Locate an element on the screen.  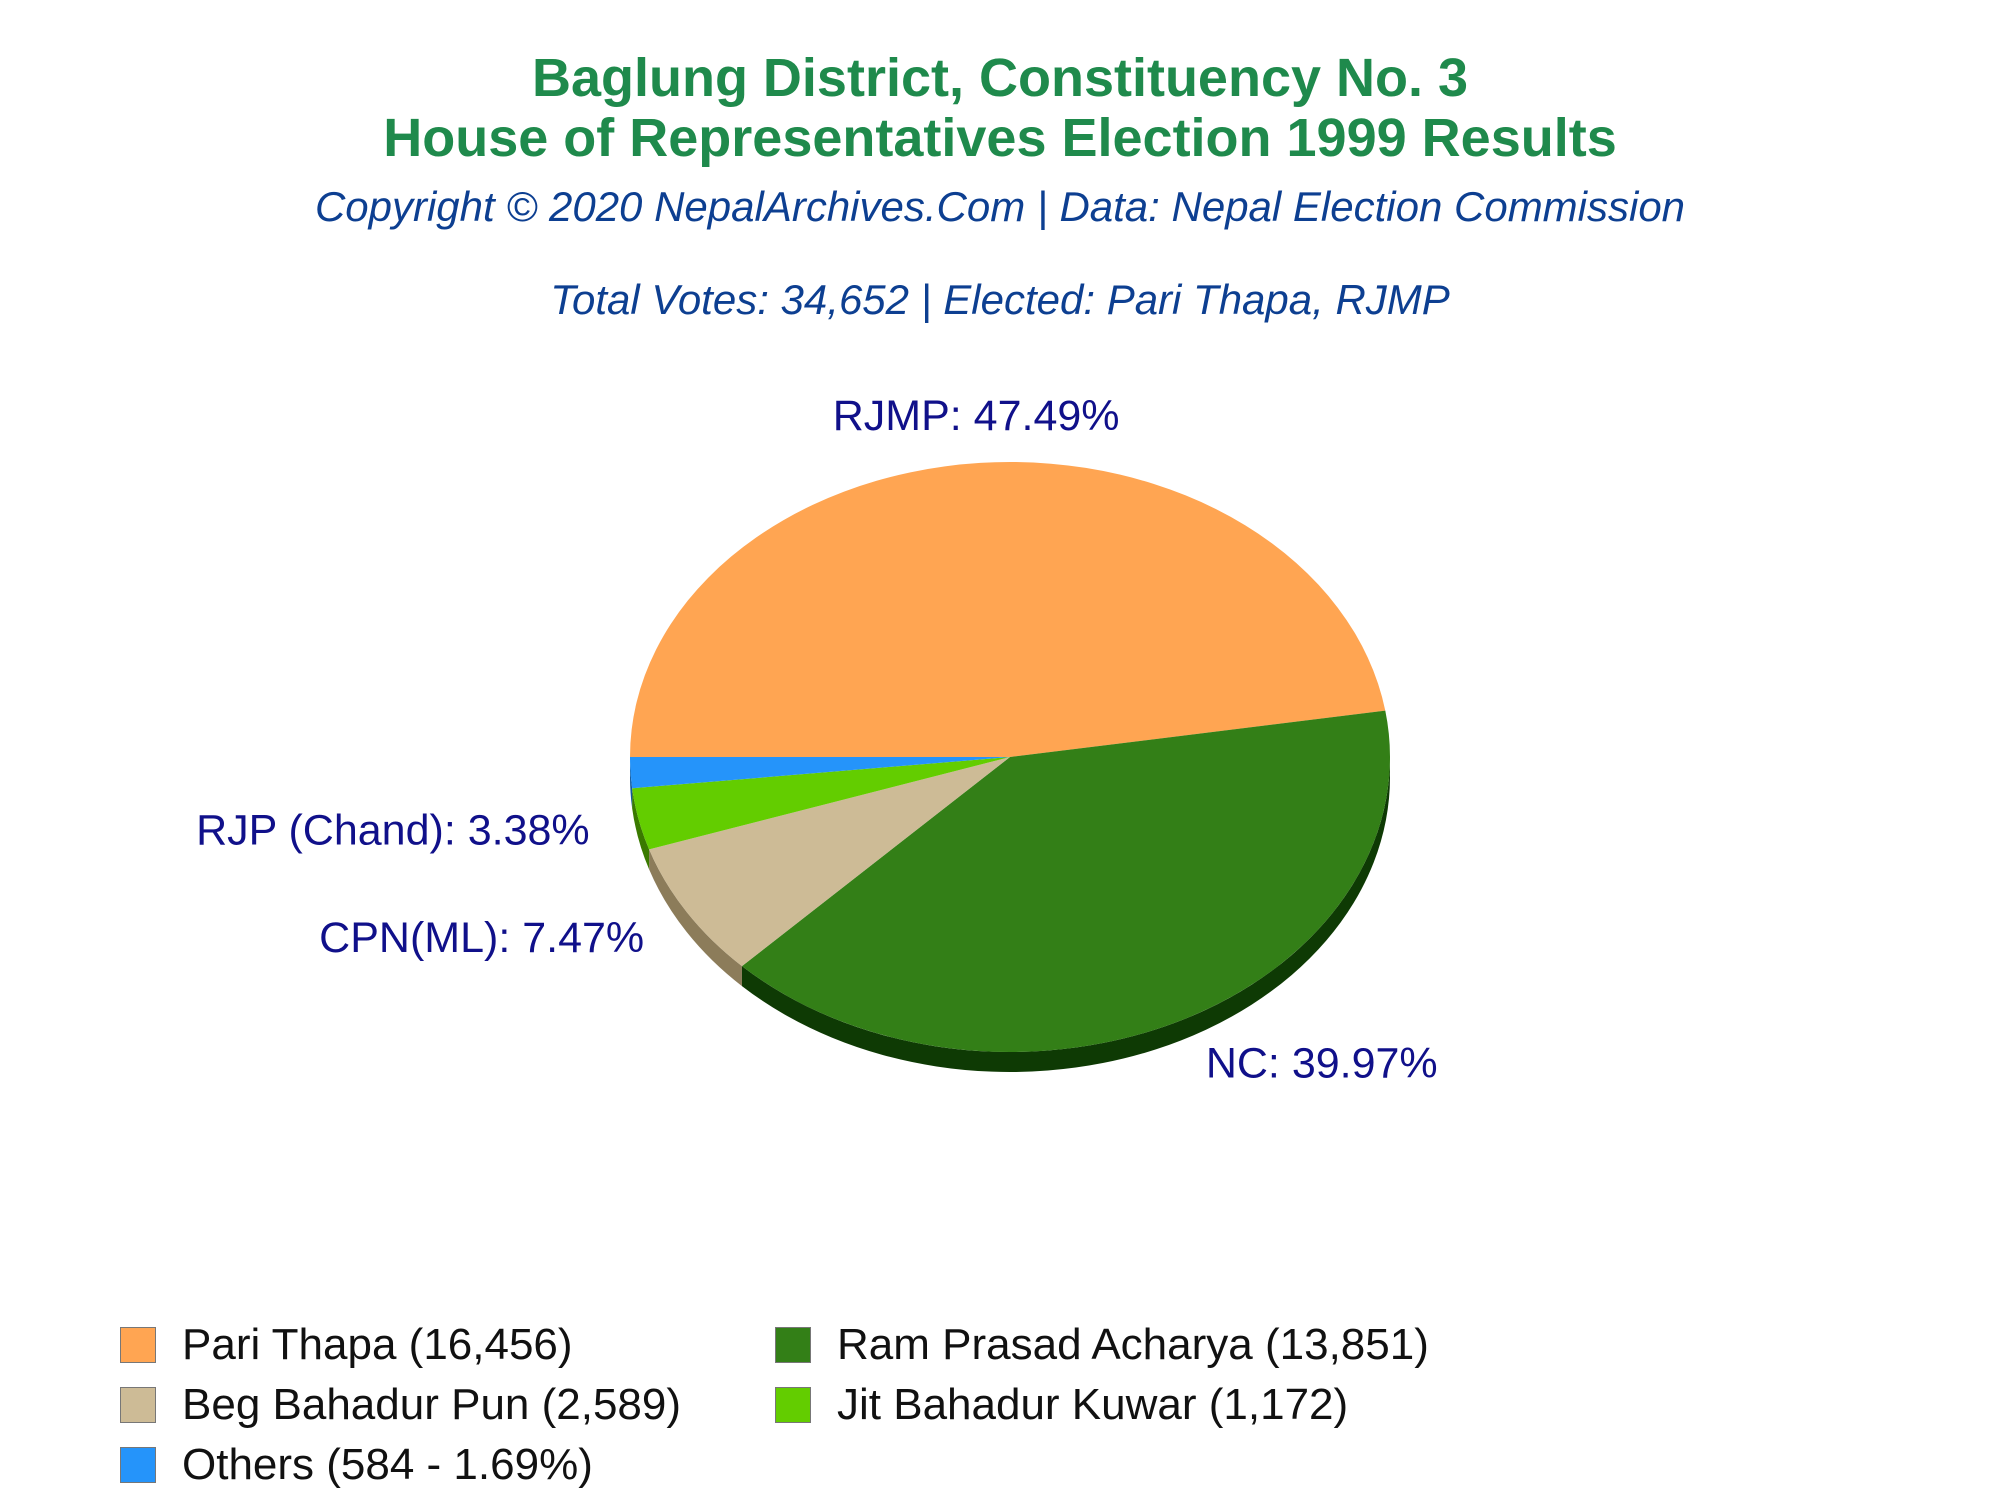
chart-title: Baglung District, Constituency No. 3 is located at coordinates (1000, 78).